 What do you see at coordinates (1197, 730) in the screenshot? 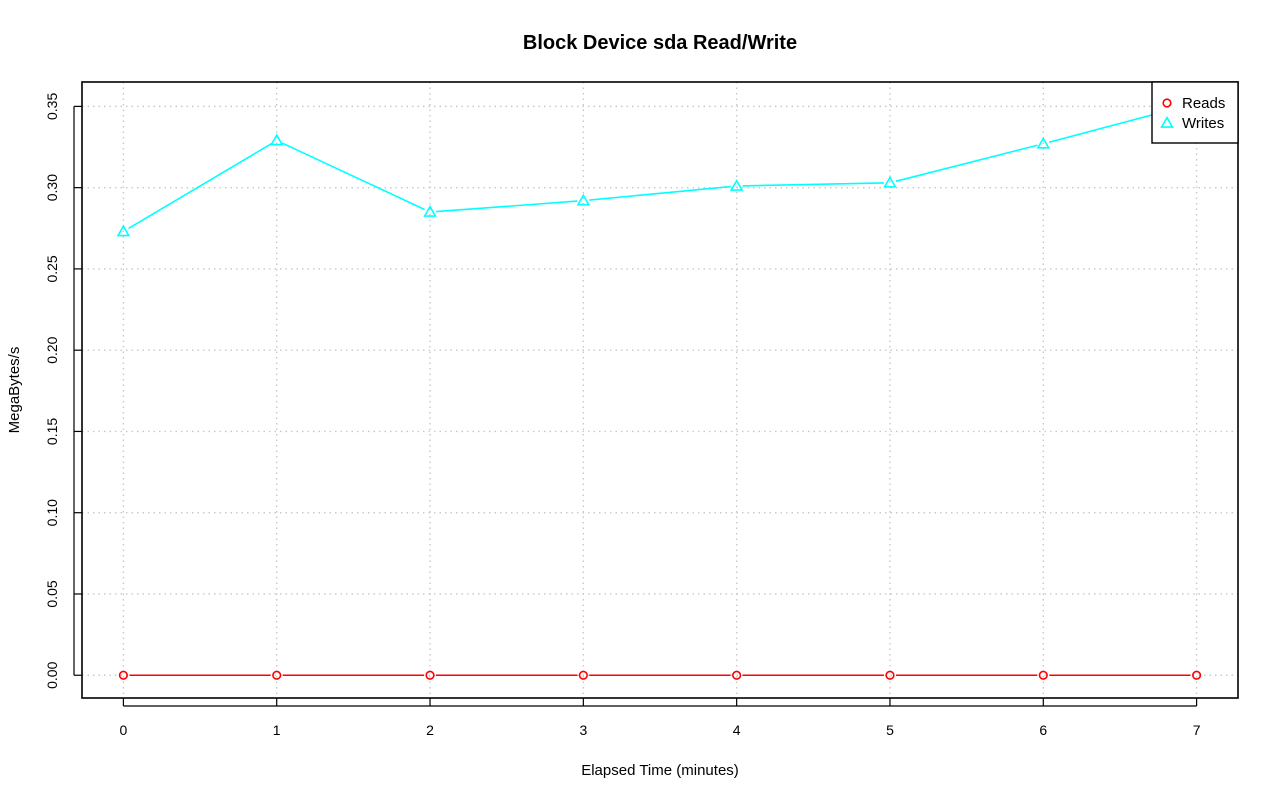
I see `x-tick-label: 7` at bounding box center [1197, 730].